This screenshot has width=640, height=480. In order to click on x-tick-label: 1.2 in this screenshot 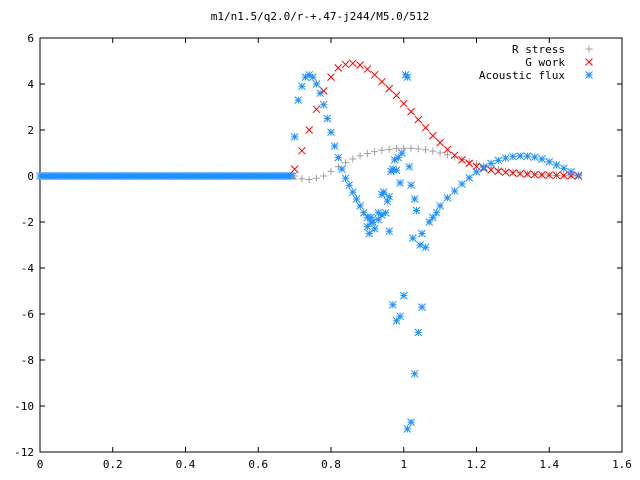, I will do `click(477, 464)`.